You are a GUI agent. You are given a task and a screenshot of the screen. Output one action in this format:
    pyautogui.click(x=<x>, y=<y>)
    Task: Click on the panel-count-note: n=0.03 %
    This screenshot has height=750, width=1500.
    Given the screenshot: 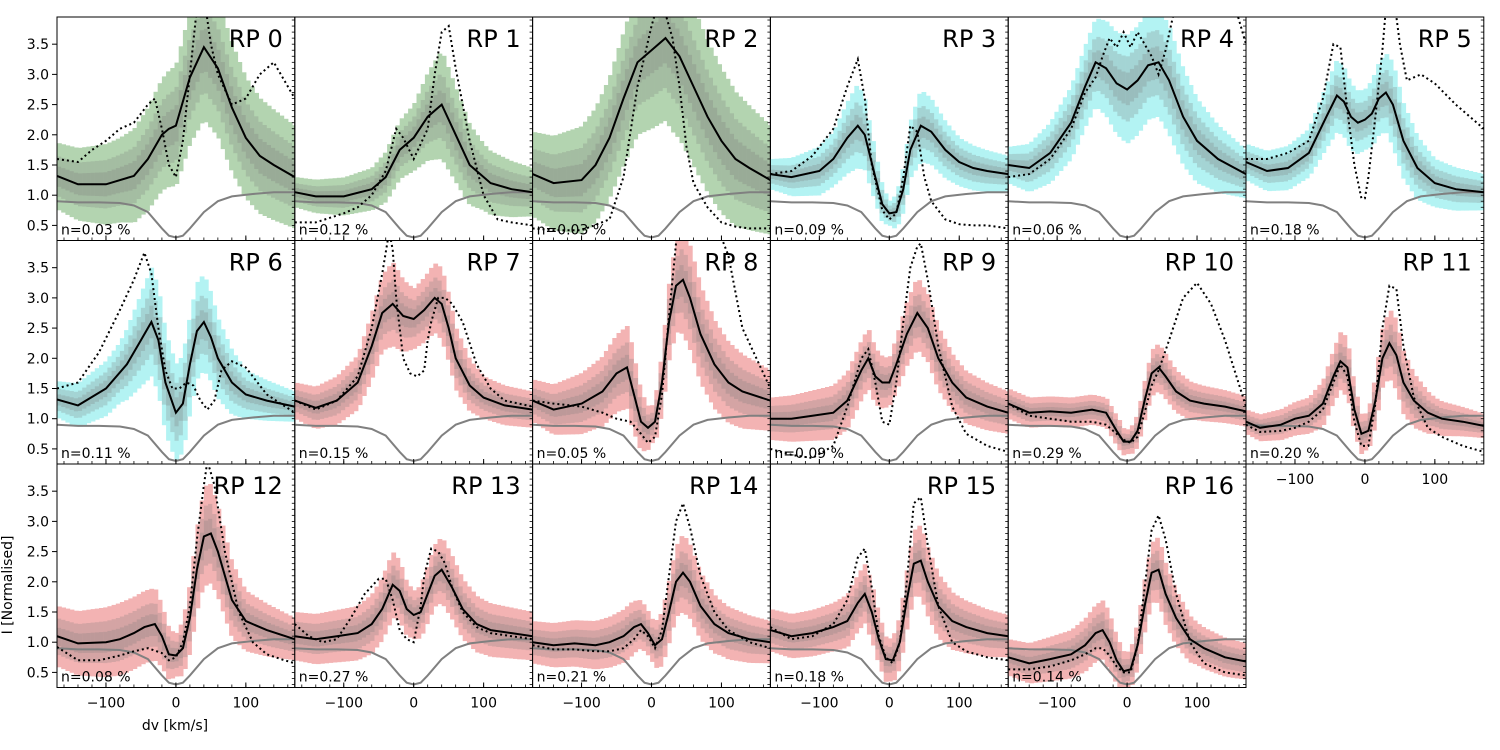 What is the action you would take?
    pyautogui.click(x=96, y=231)
    